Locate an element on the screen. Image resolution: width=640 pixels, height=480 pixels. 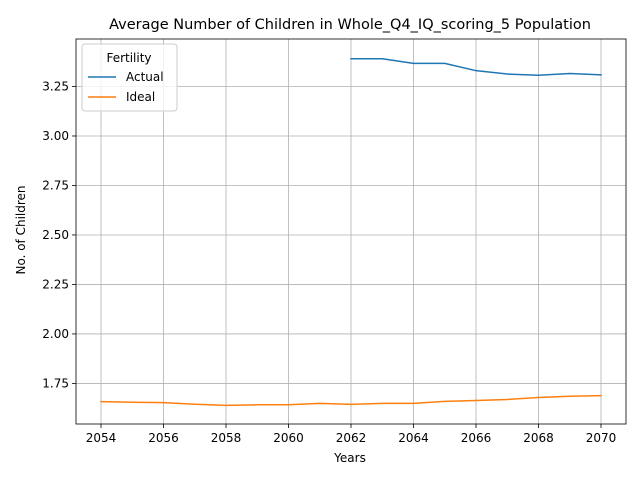
y-tick-label: 2.25 is located at coordinates (55, 284).